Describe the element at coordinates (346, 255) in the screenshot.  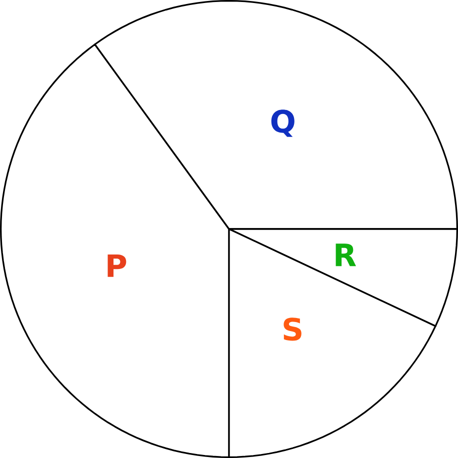
I see `slice-label: R` at that location.